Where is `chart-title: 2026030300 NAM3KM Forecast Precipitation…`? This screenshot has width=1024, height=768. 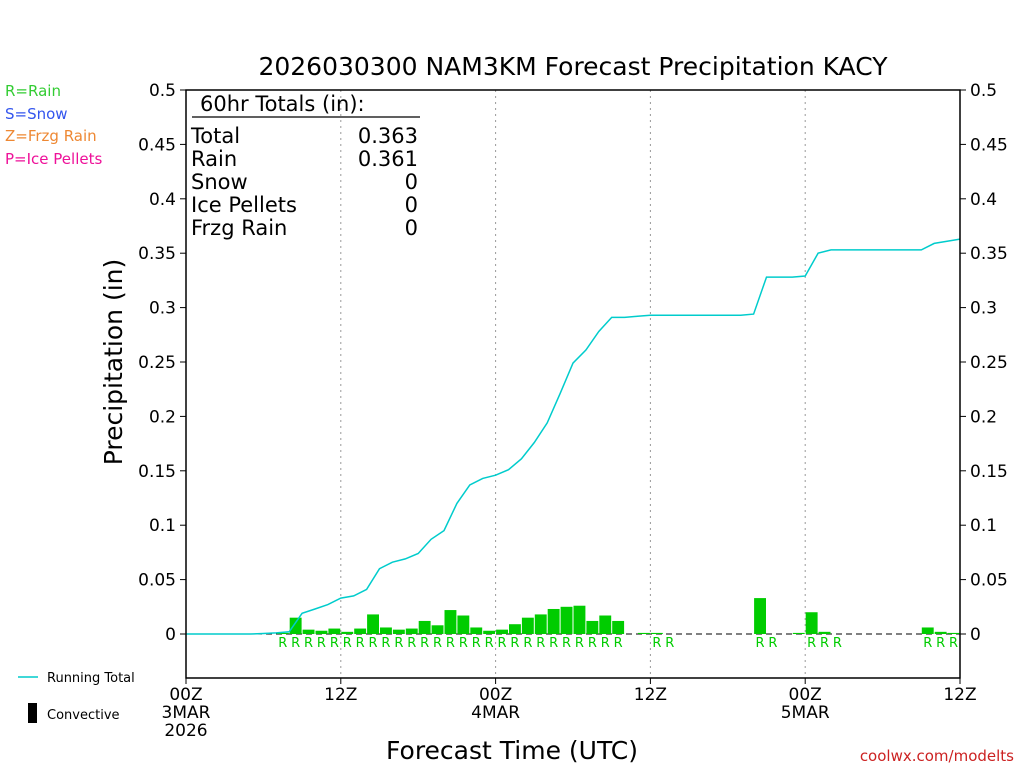
chart-title: 2026030300 NAM3KM Forecast Precipitation… is located at coordinates (573, 66).